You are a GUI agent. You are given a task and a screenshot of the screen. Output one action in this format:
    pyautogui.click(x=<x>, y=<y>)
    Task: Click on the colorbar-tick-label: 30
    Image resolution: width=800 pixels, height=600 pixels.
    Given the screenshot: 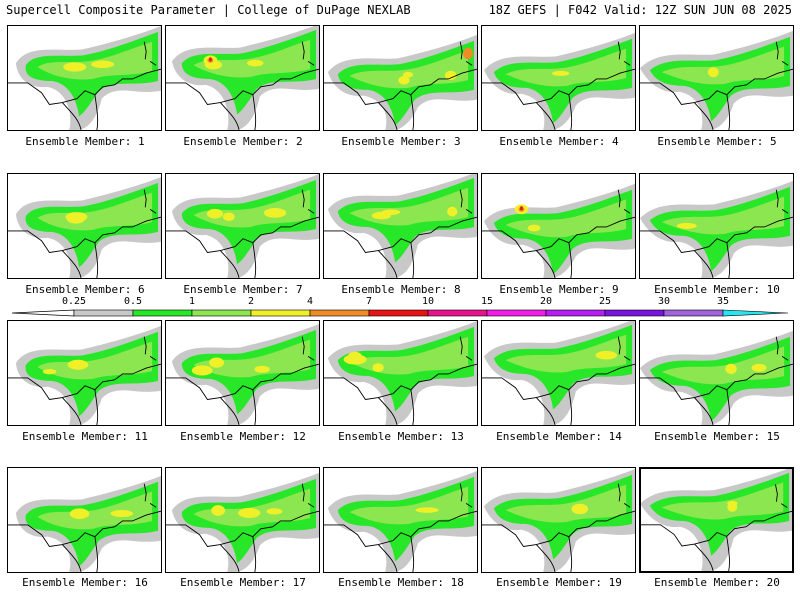 What is the action you would take?
    pyautogui.click(x=664, y=301)
    